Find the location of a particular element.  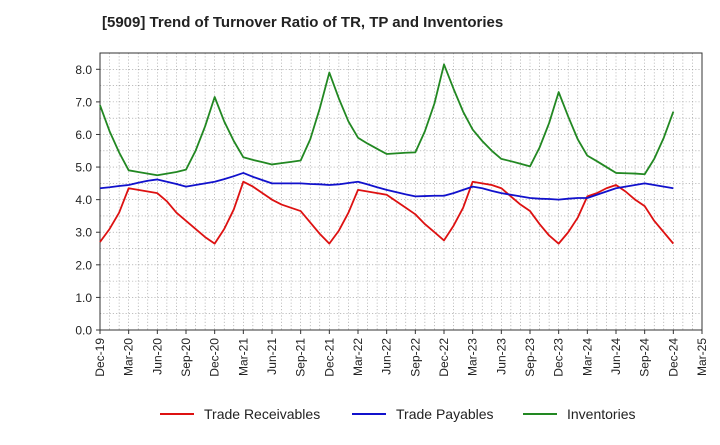

y-tick-label: 7.0 is located at coordinates (83, 102).